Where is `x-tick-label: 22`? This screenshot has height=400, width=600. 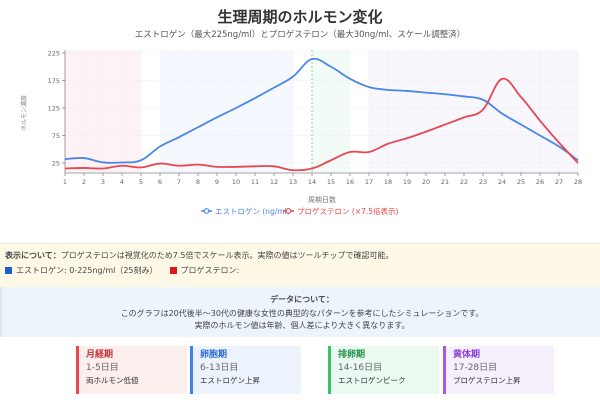
x-tick-label: 22 is located at coordinates (464, 182).